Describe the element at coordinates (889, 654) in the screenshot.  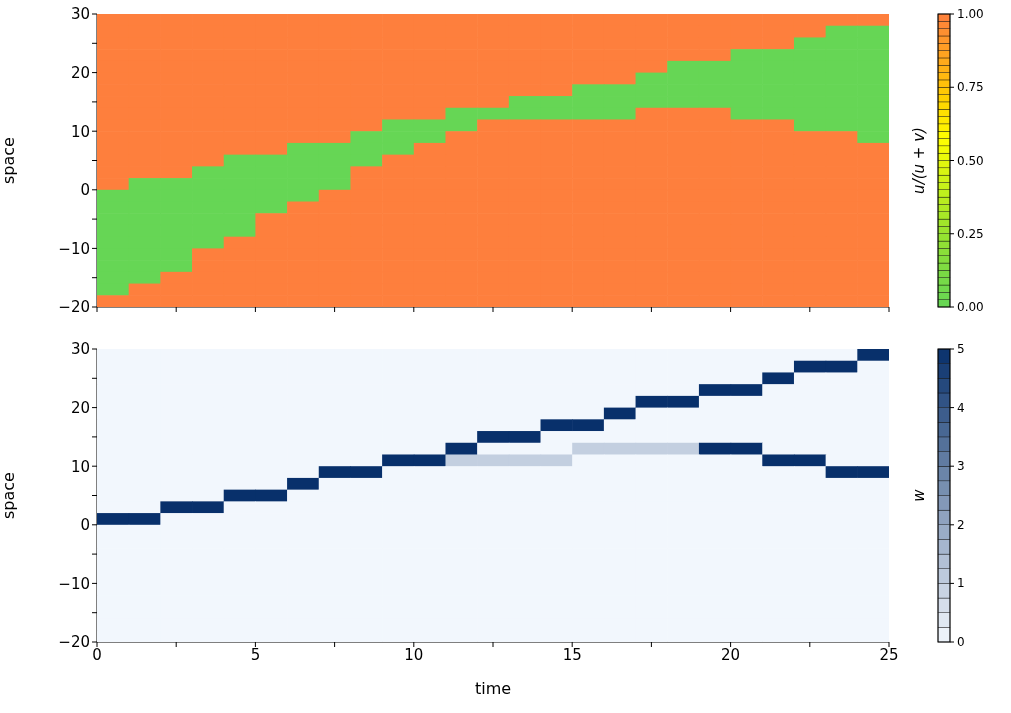
I see `x-tick-label: 25` at that location.